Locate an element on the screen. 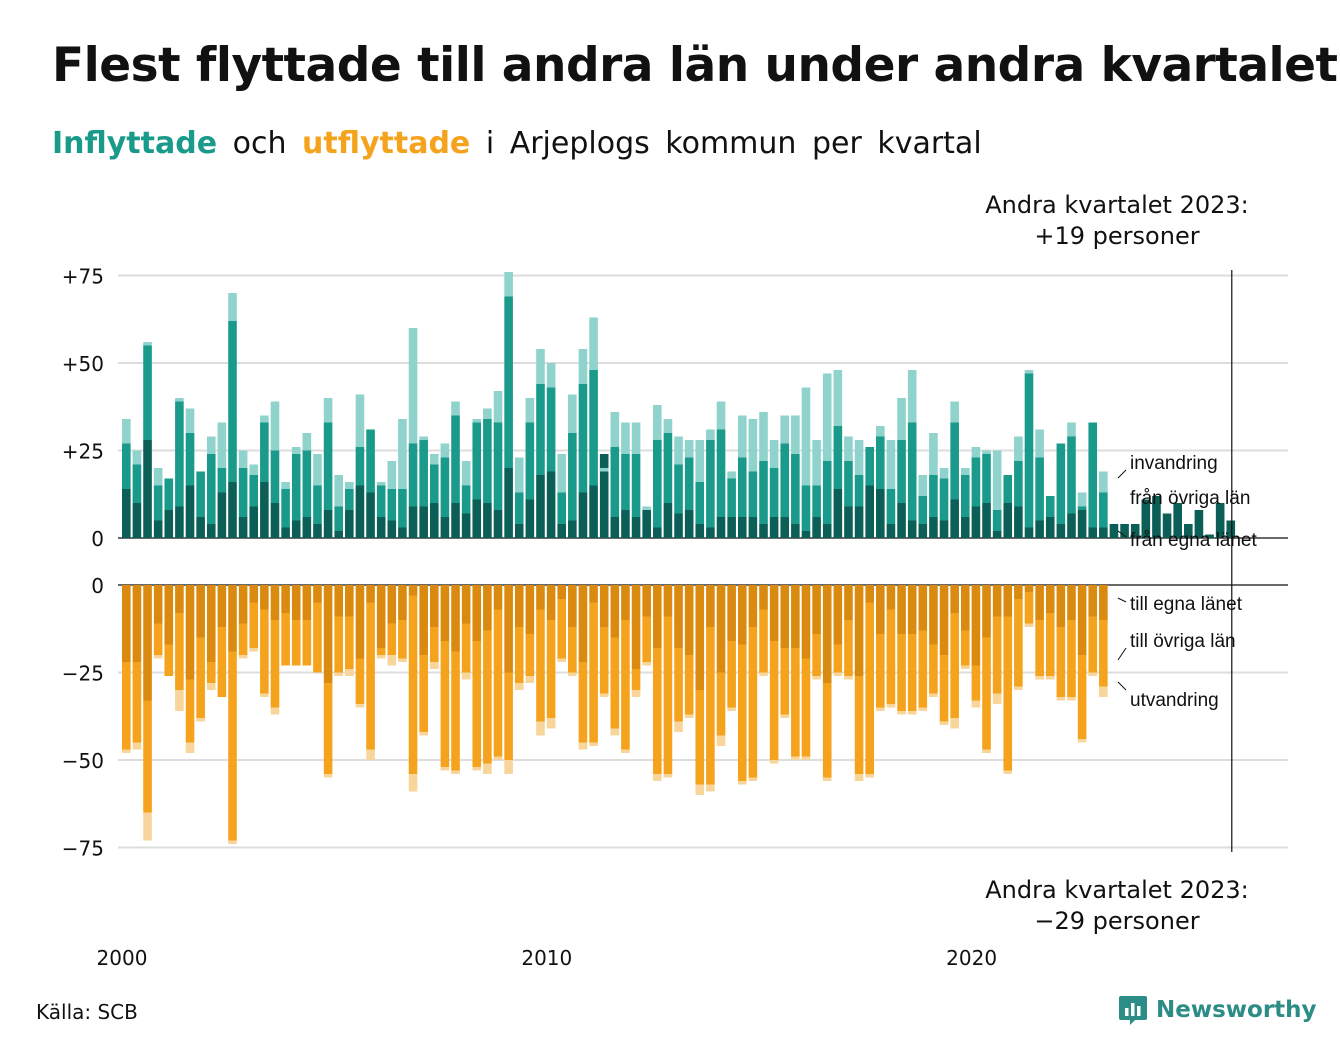 Image resolution: width=1340 pixels, height=1060 pixels. x-tick-year: 2020 is located at coordinates (971, 958).